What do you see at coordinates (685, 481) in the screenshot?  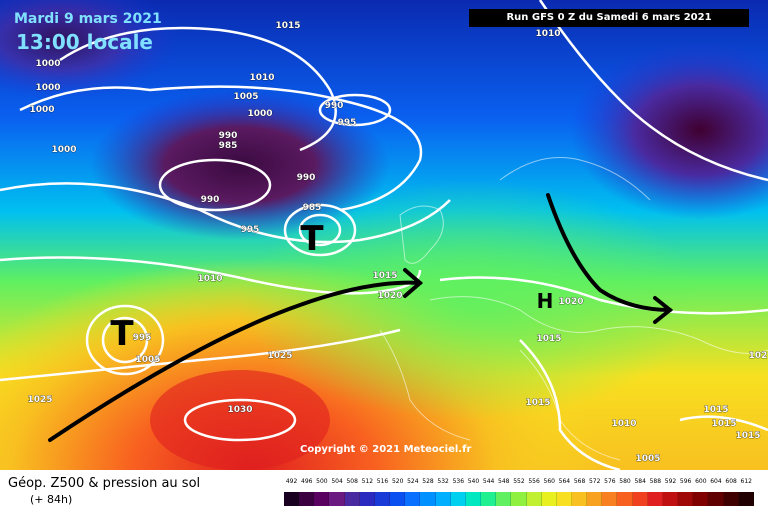 I see `scale-tick: 596` at bounding box center [685, 481].